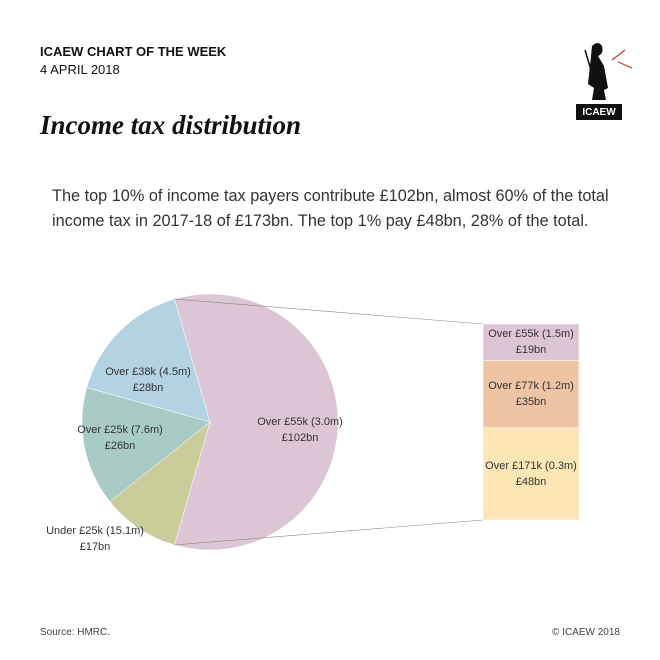 The image size is (660, 660). I want to click on slice-value-label: £17bn, so click(95, 547).